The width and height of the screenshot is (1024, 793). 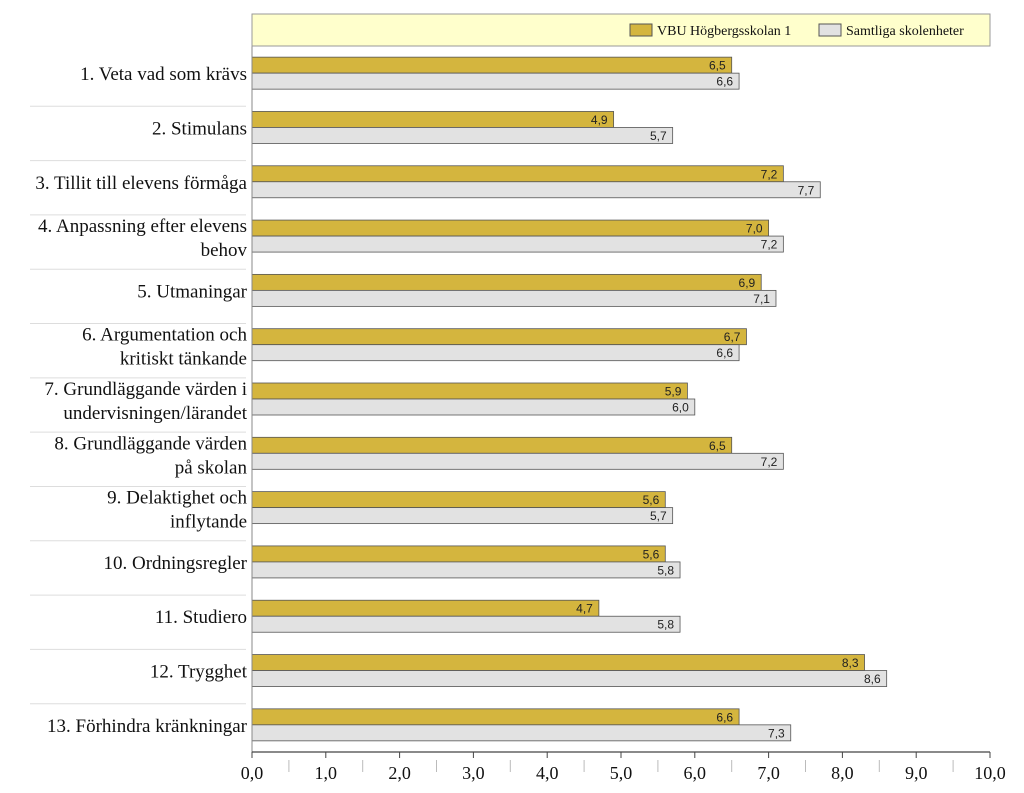 I want to click on category-label-line-1: 7. Grundläggande värden i, so click(x=145, y=389).